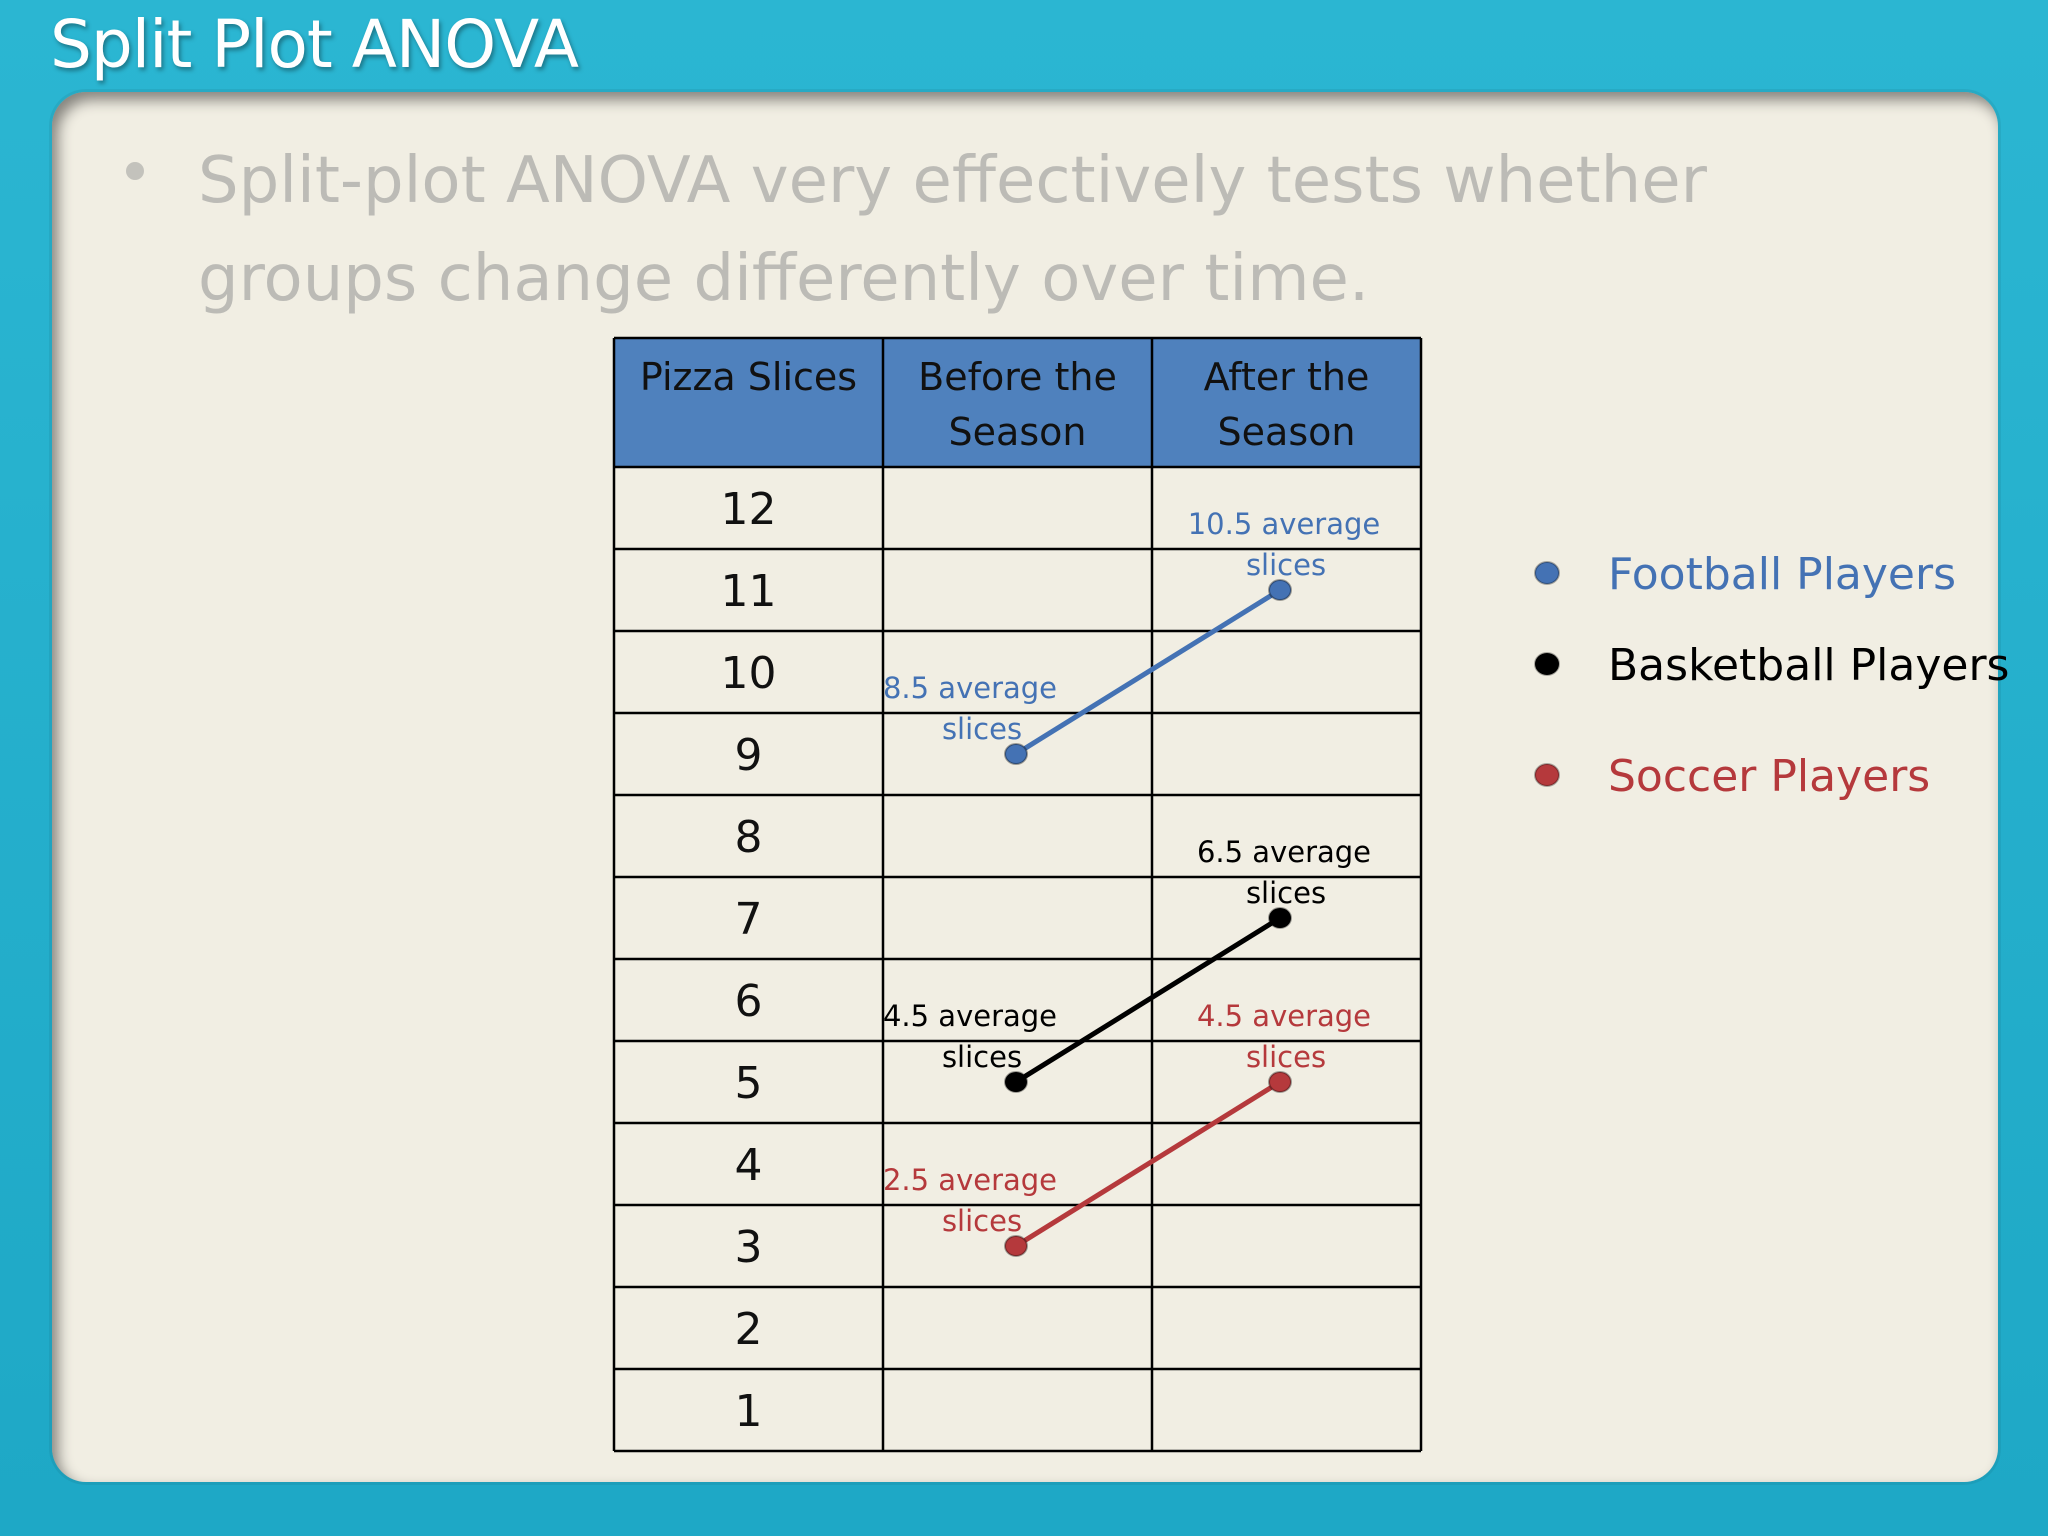 This screenshot has height=1536, width=2048. Describe the element at coordinates (970, 1180) in the screenshot. I see `data-label: 2.5 average` at that location.